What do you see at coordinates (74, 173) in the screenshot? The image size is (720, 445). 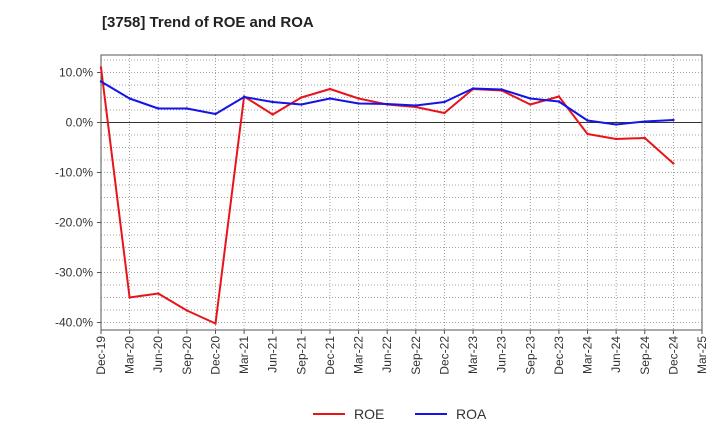 I see `y-tick-label: -10.0%` at bounding box center [74, 173].